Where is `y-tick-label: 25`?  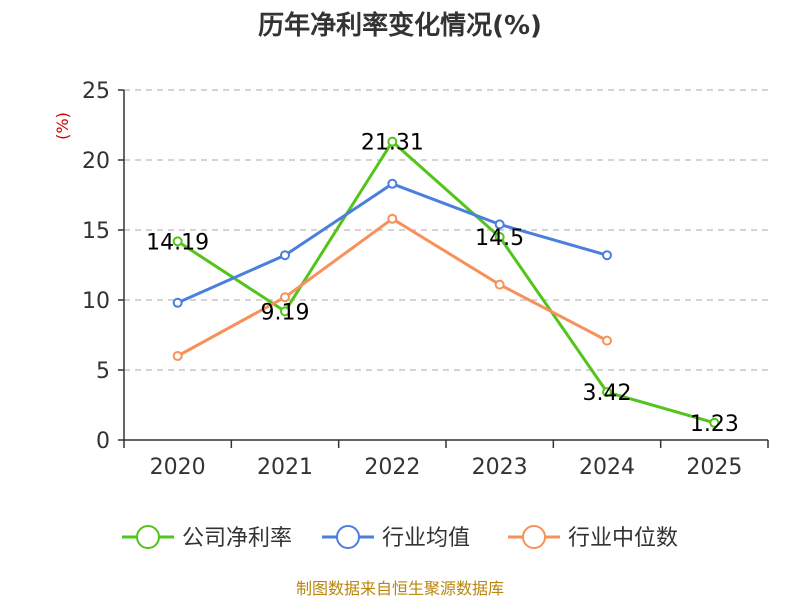 y-tick-label: 25 is located at coordinates (96, 91).